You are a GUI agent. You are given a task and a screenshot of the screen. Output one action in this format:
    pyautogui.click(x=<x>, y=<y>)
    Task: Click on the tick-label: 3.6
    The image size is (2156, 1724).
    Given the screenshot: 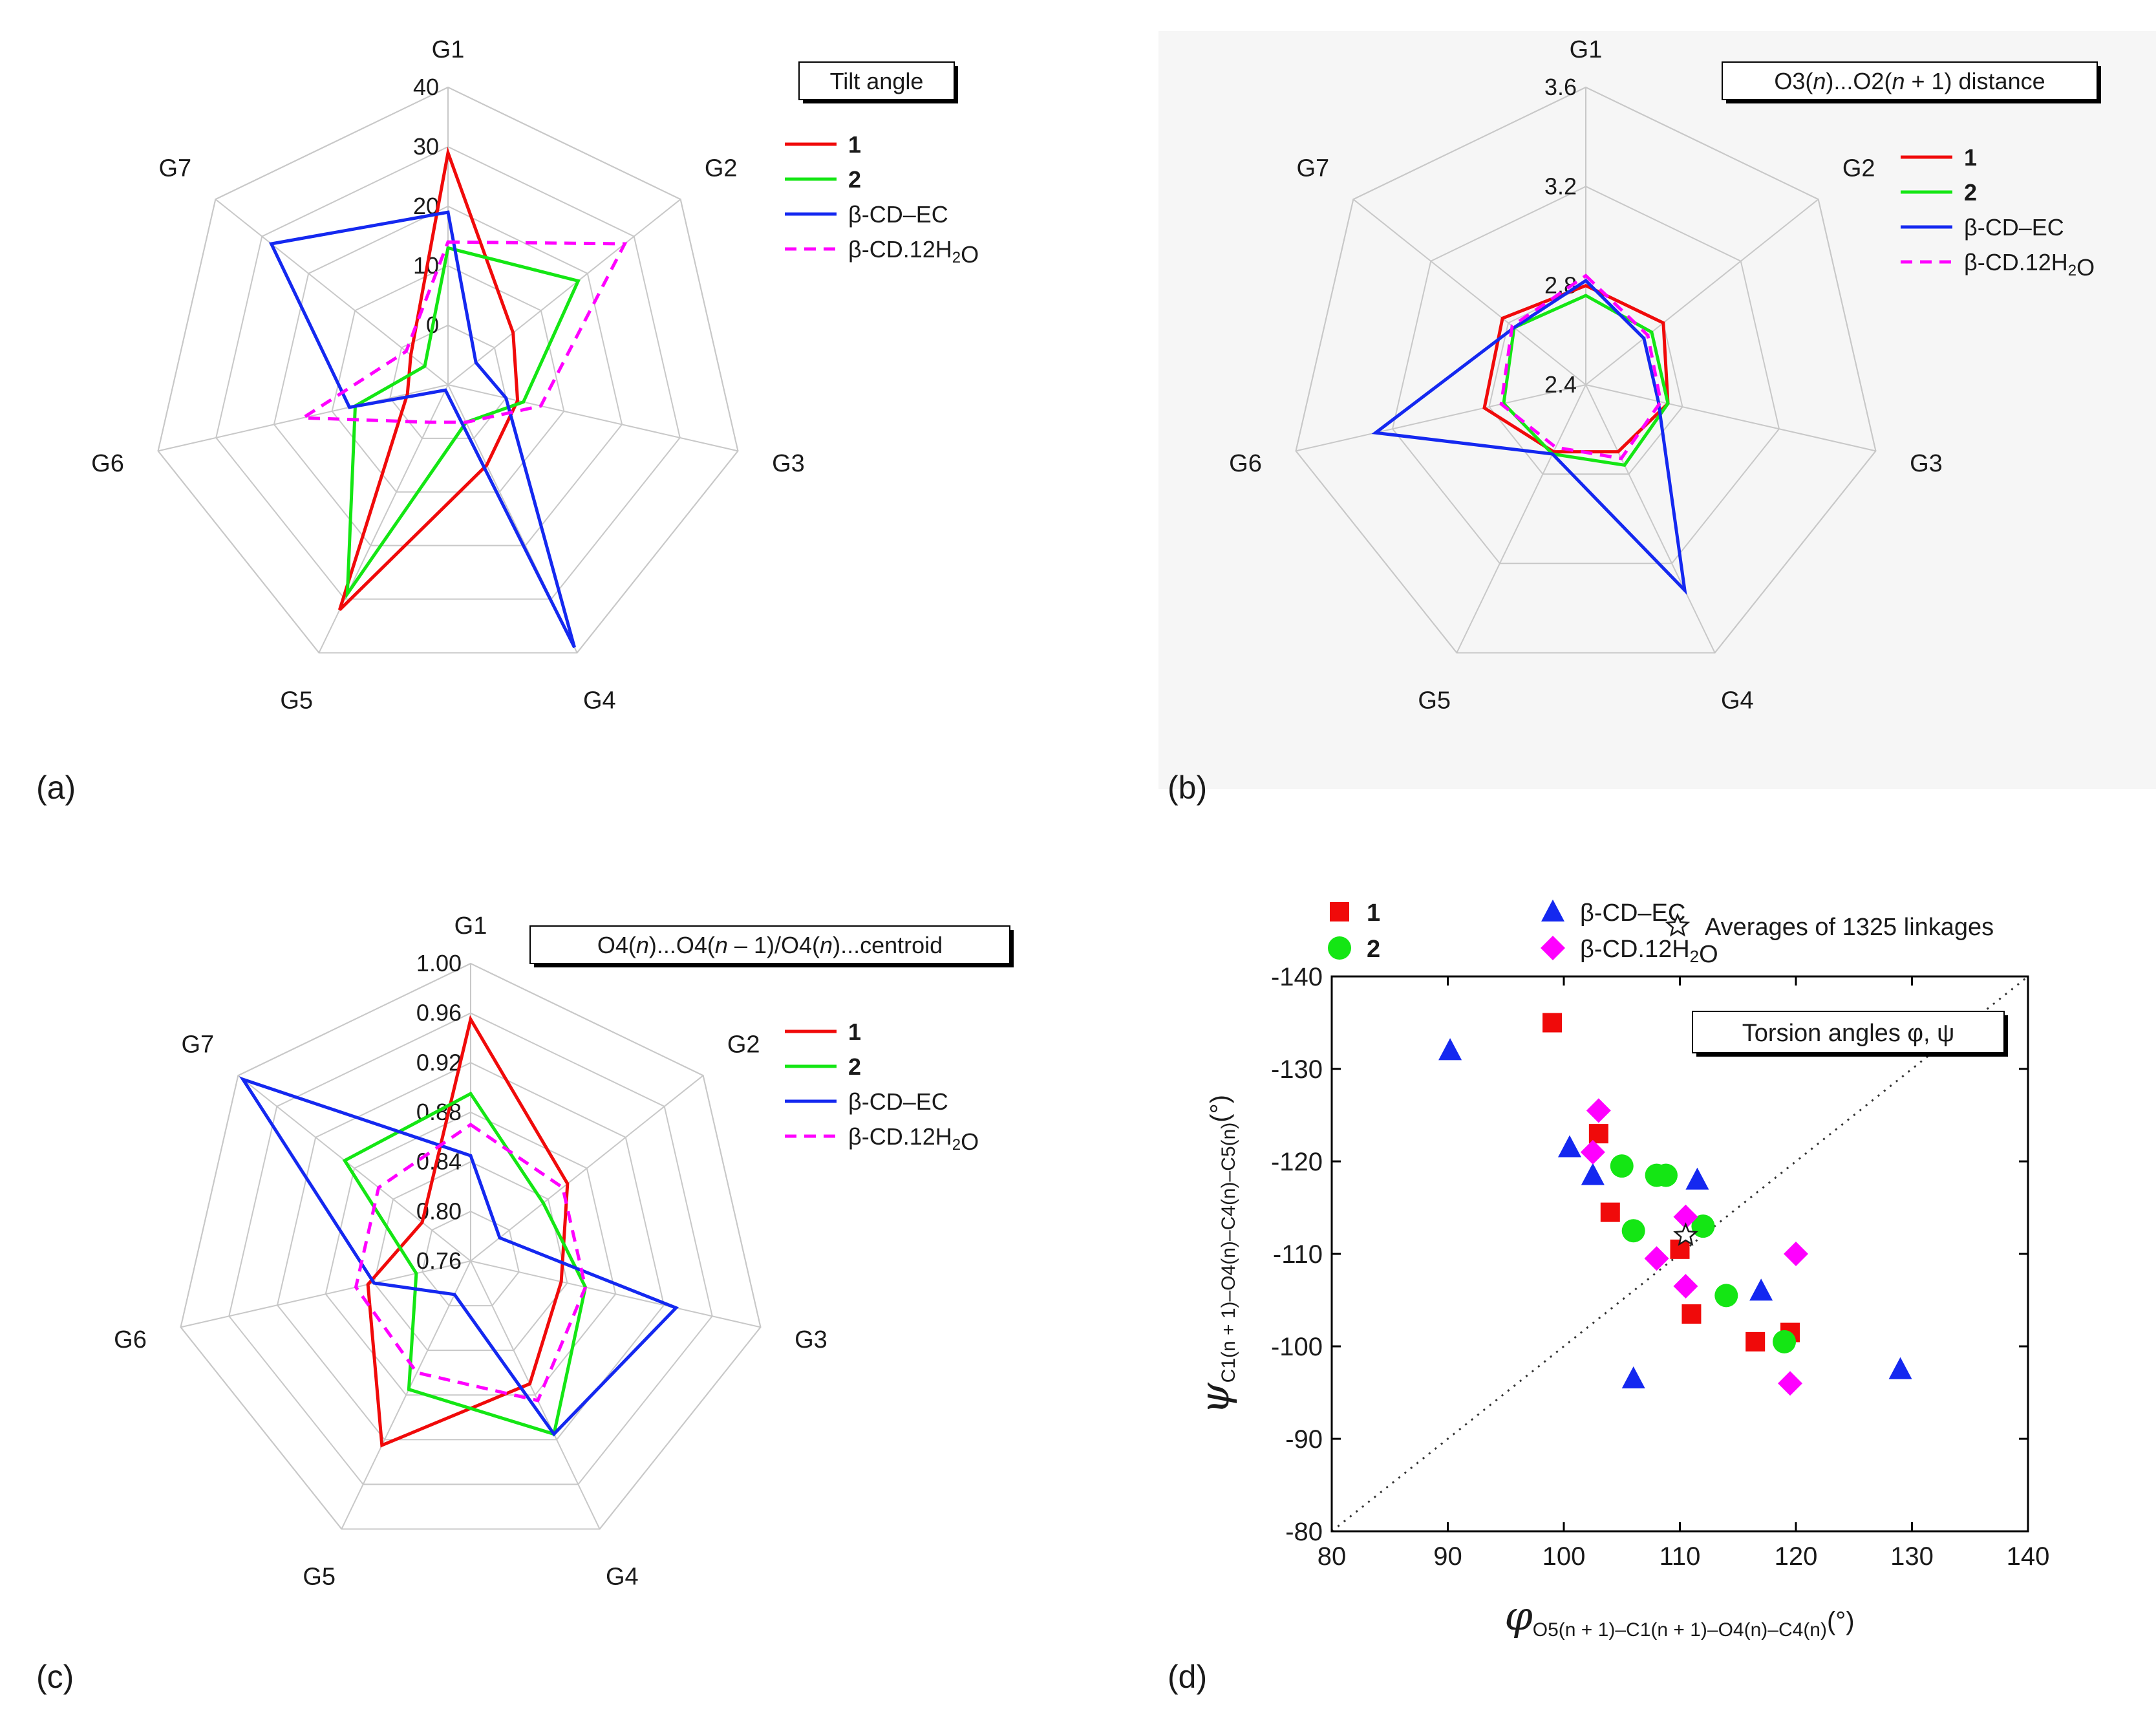 What is the action you would take?
    pyautogui.click(x=1560, y=87)
    